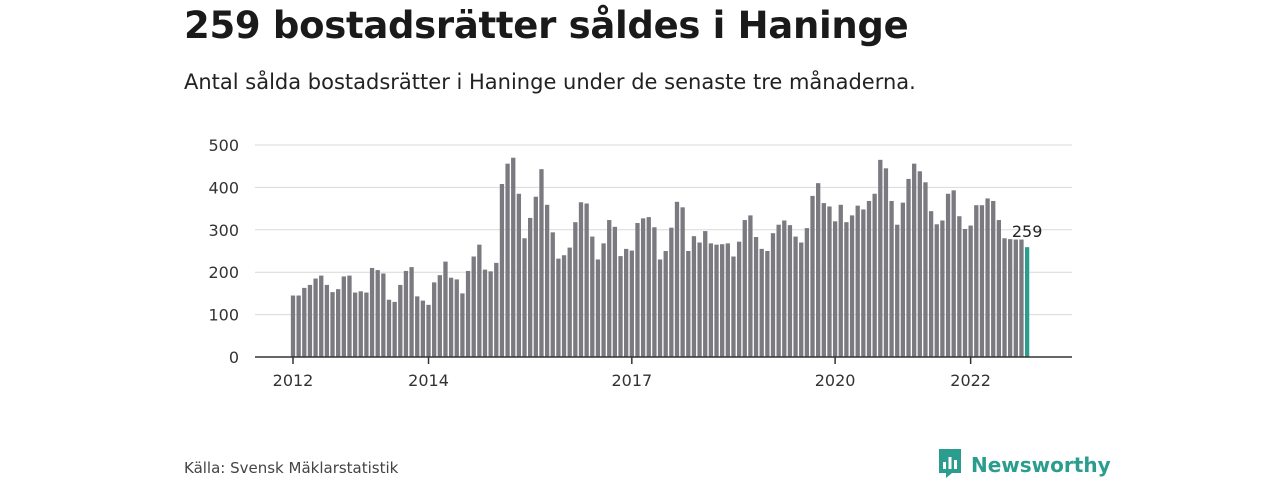 The width and height of the screenshot is (1280, 483). I want to click on y-tick-label: 0, so click(234, 357).